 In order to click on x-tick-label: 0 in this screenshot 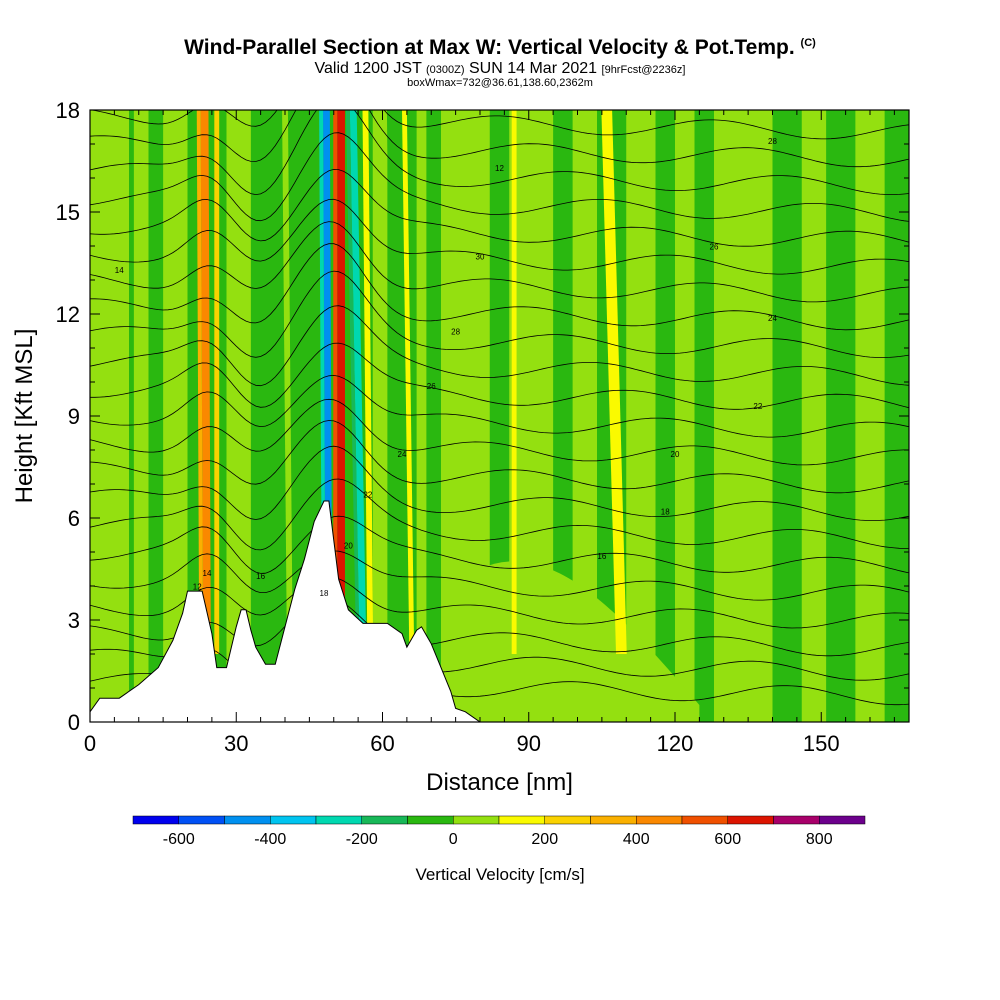, I will do `click(90, 743)`.